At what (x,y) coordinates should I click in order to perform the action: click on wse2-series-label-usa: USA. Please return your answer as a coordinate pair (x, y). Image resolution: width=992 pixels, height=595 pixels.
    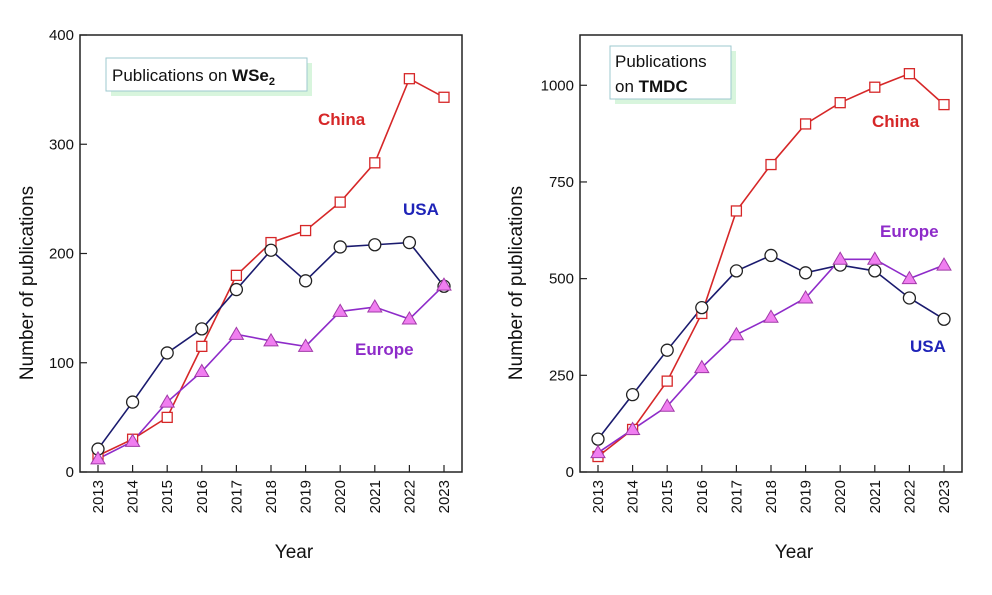
    Looking at the image, I should click on (421, 209).